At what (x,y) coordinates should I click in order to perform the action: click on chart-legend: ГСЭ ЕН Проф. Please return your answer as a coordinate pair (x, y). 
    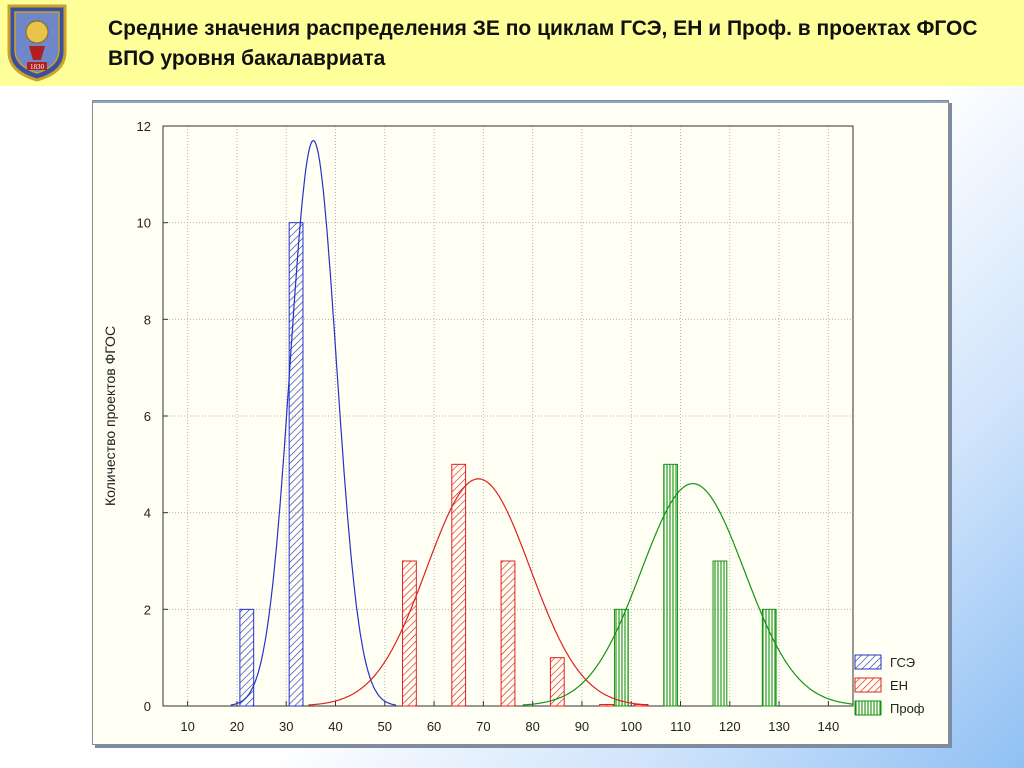
    Looking at the image, I should click on (889, 685).